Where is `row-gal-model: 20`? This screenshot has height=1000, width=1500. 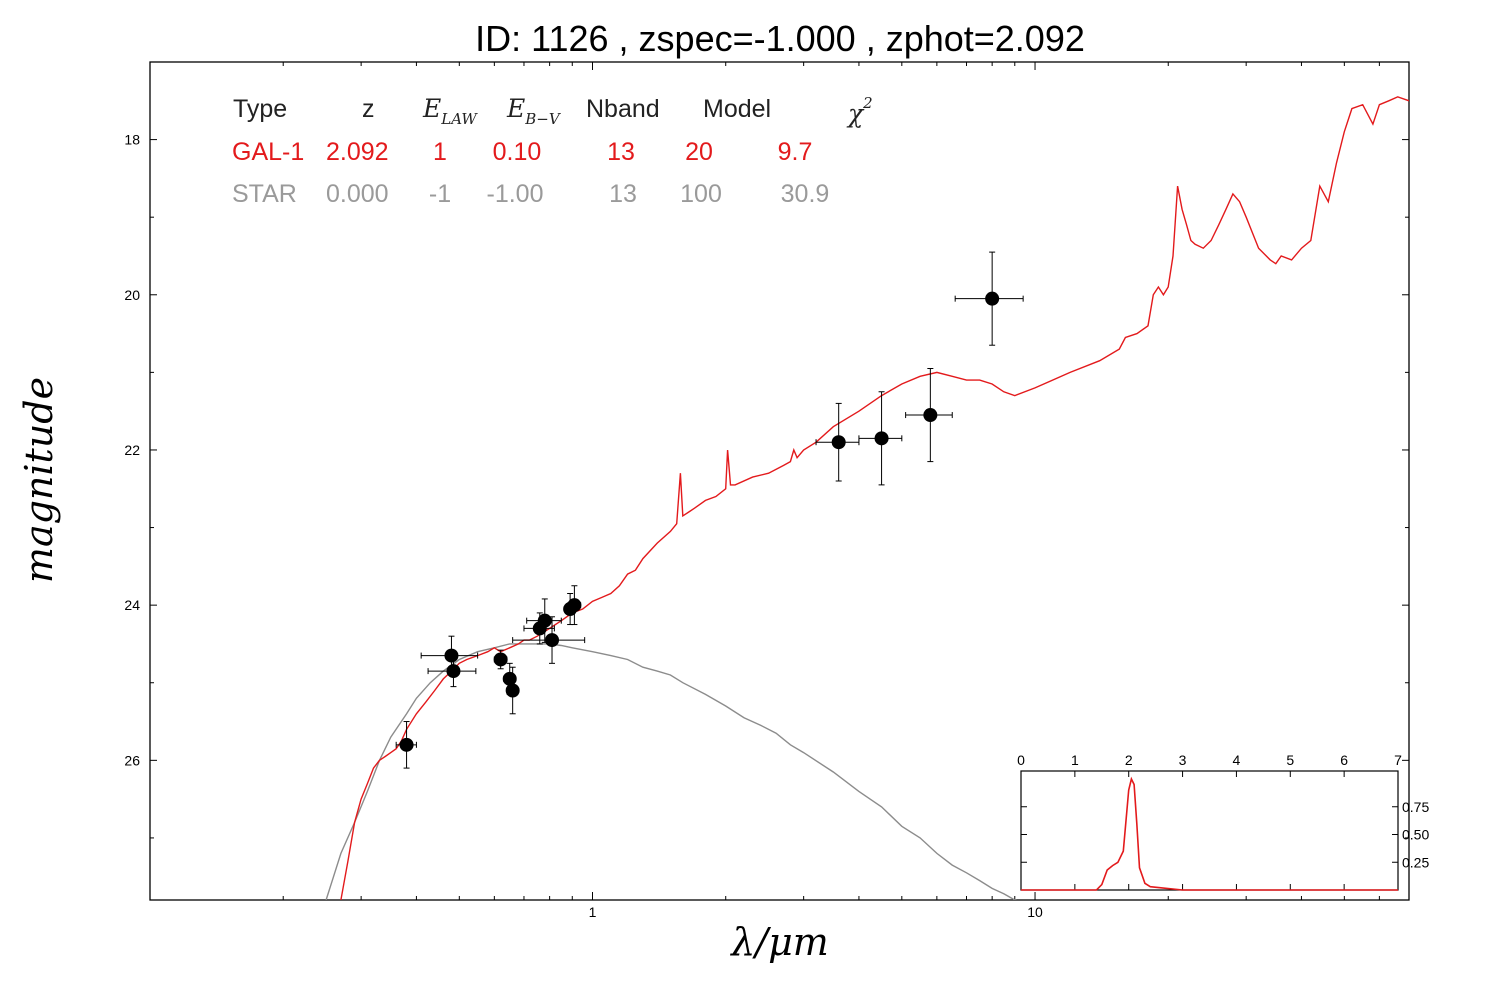 row-gal-model: 20 is located at coordinates (699, 152).